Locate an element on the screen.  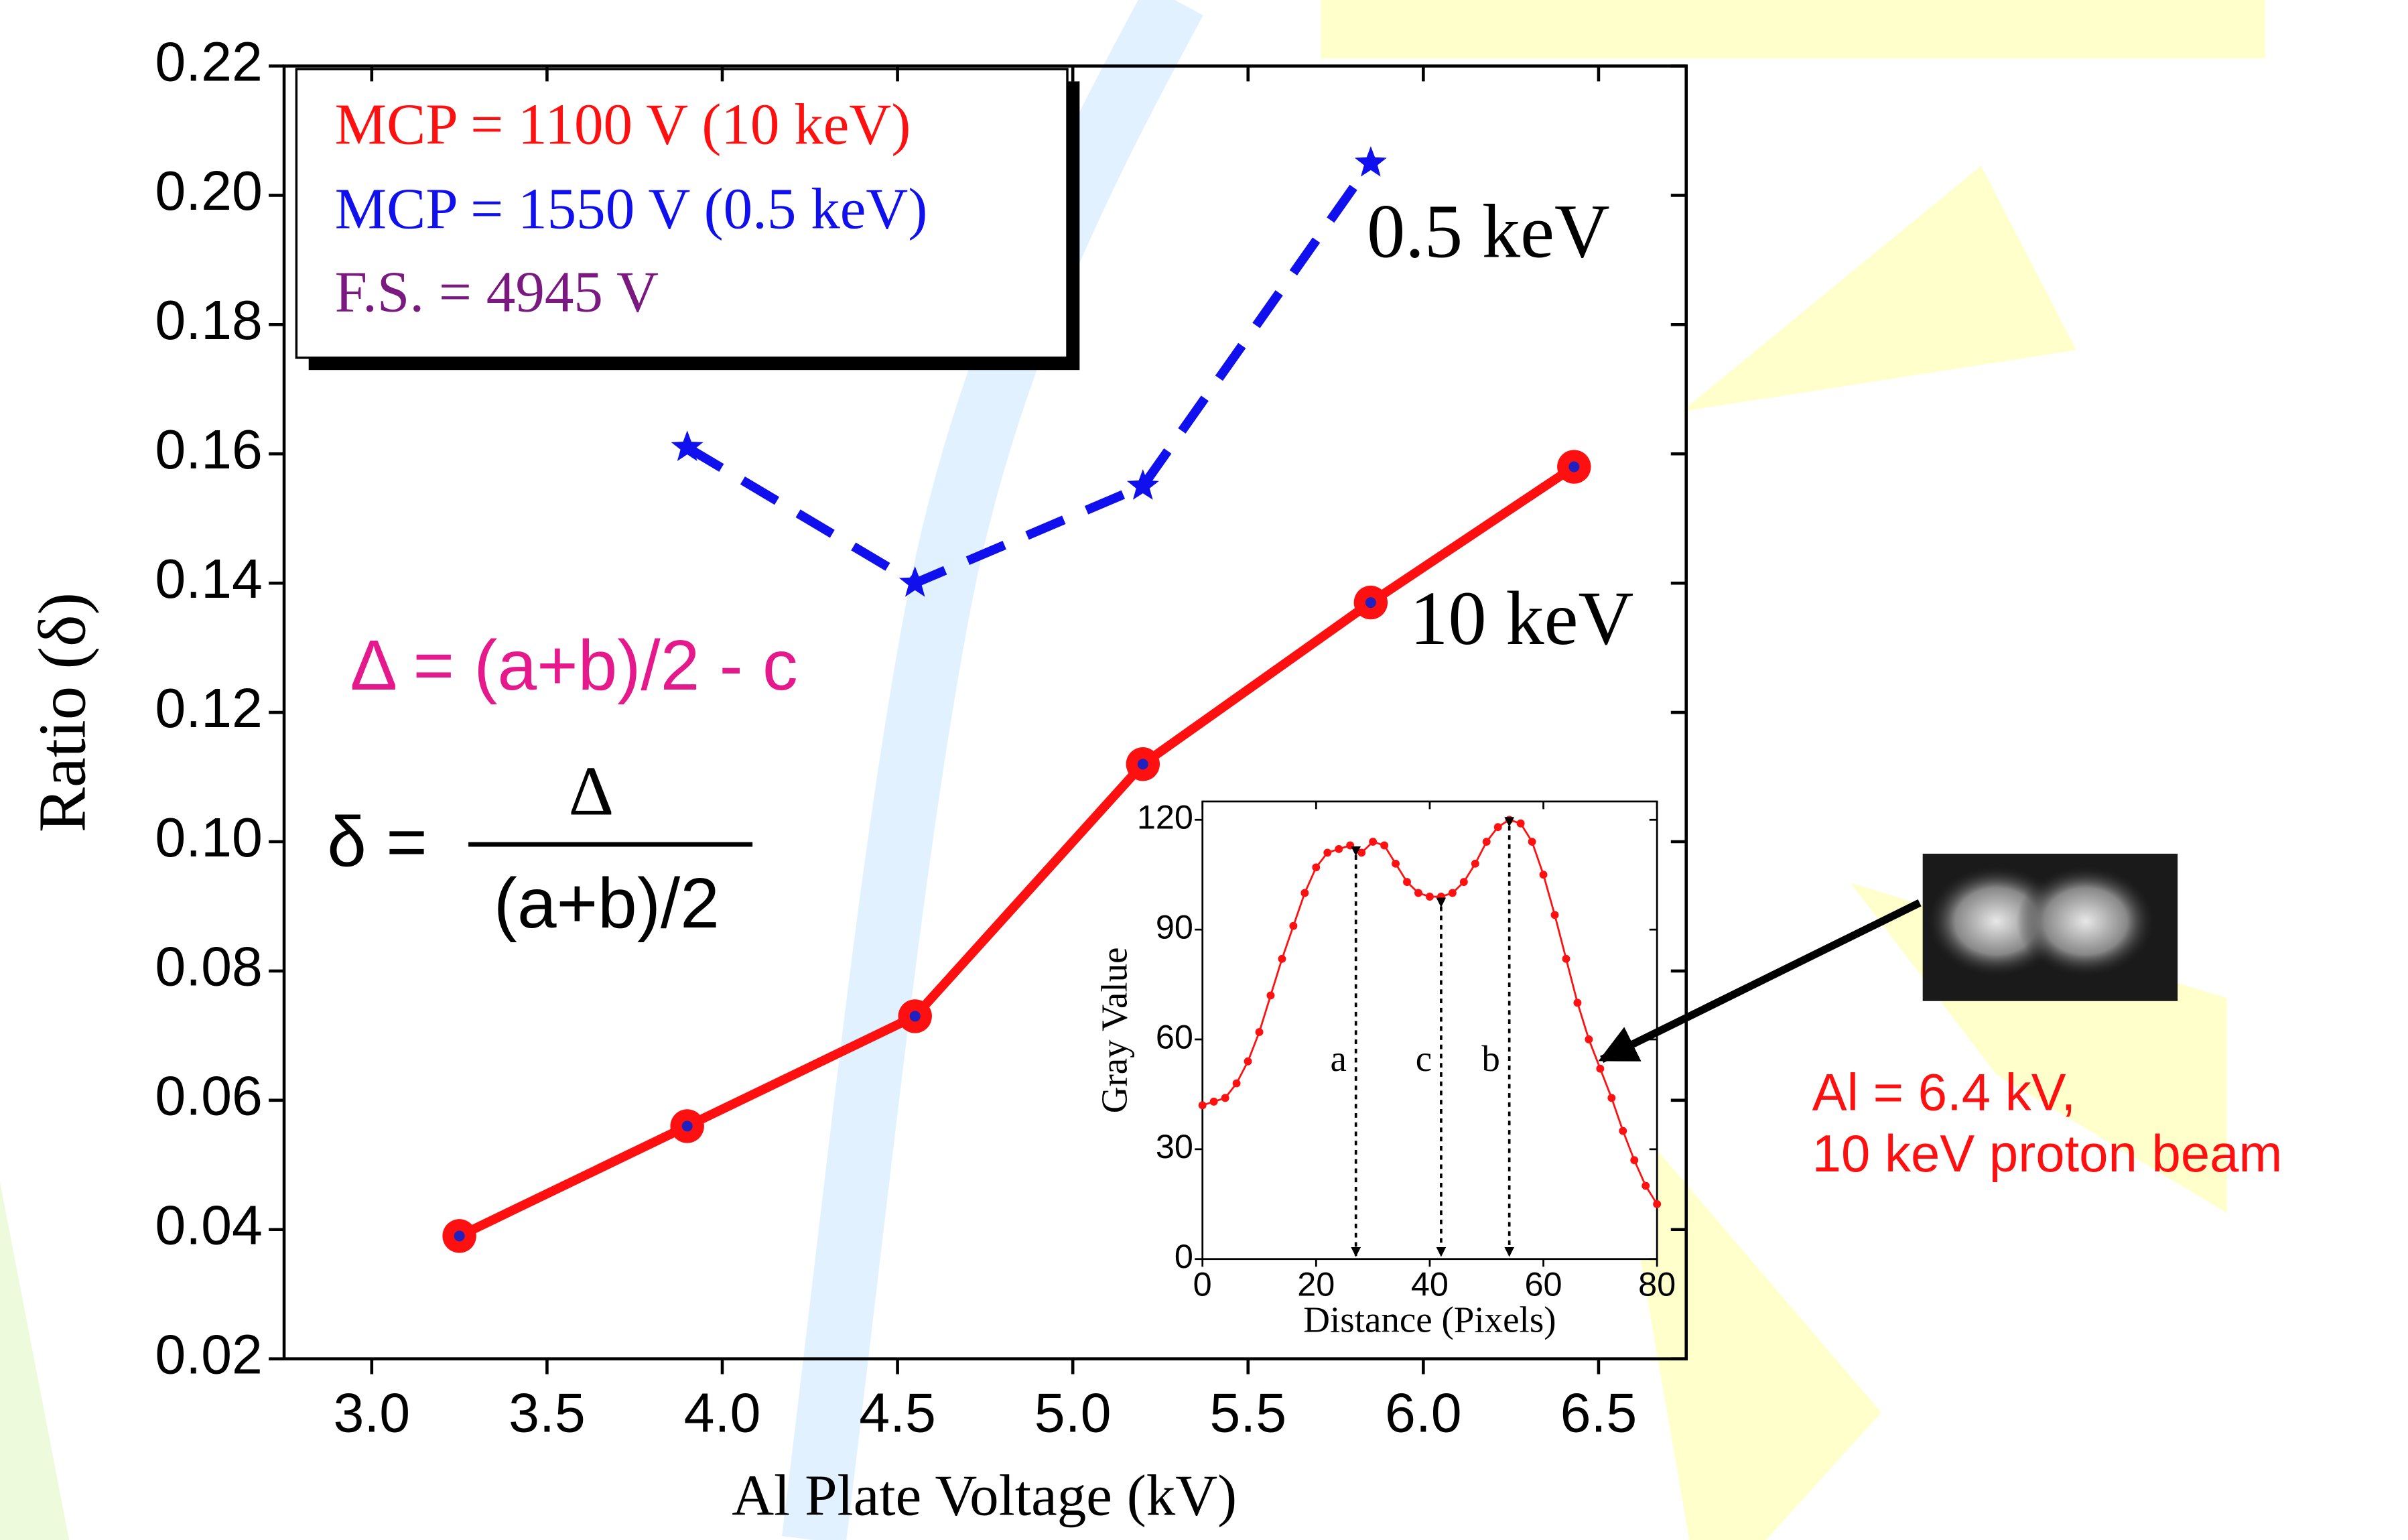
y-tick-label: 0 is located at coordinates (1184, 1256).